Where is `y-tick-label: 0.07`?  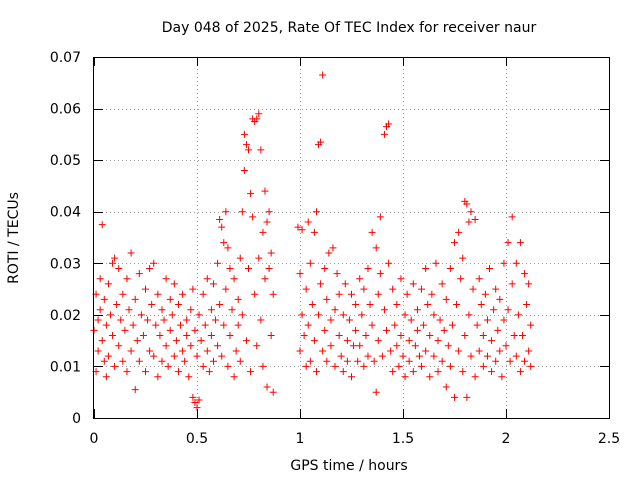
y-tick-label: 0.07 is located at coordinates (65, 58).